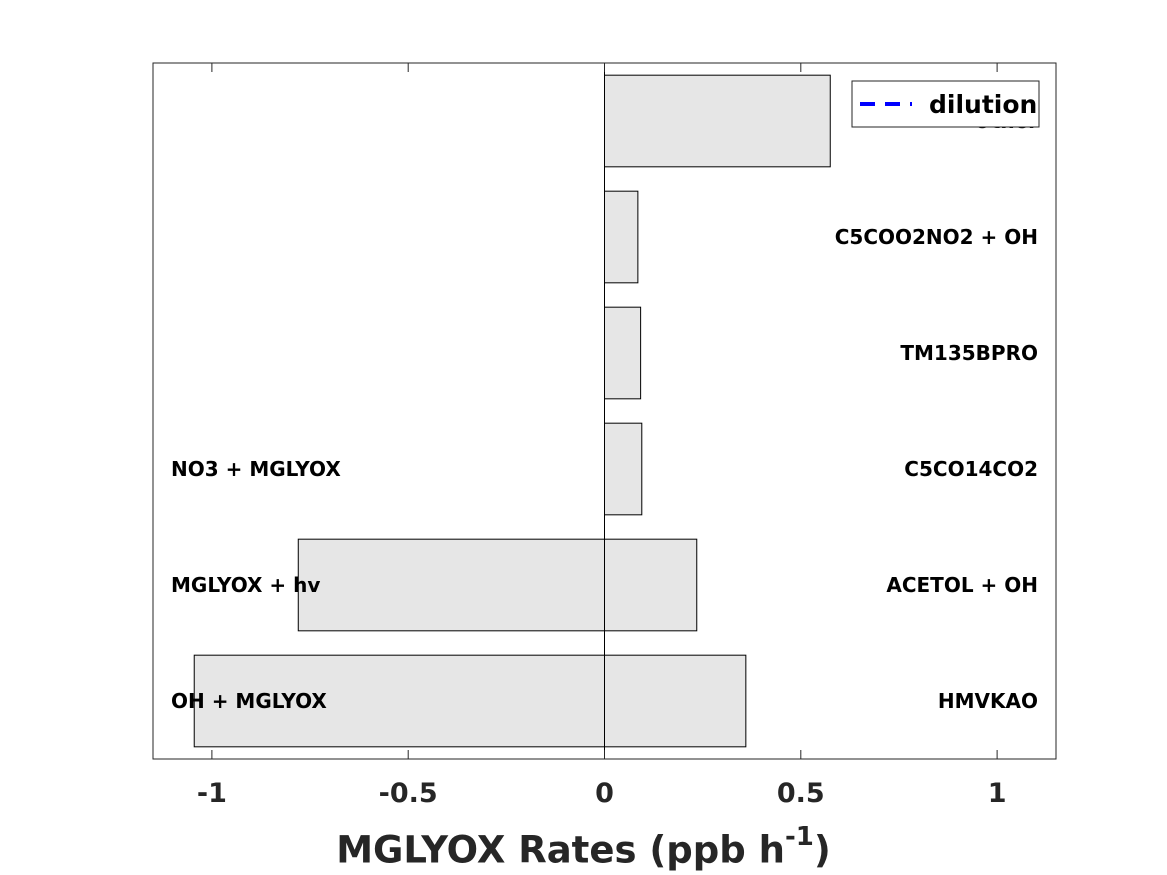  I want to click on legend-box, so click(945, 104).